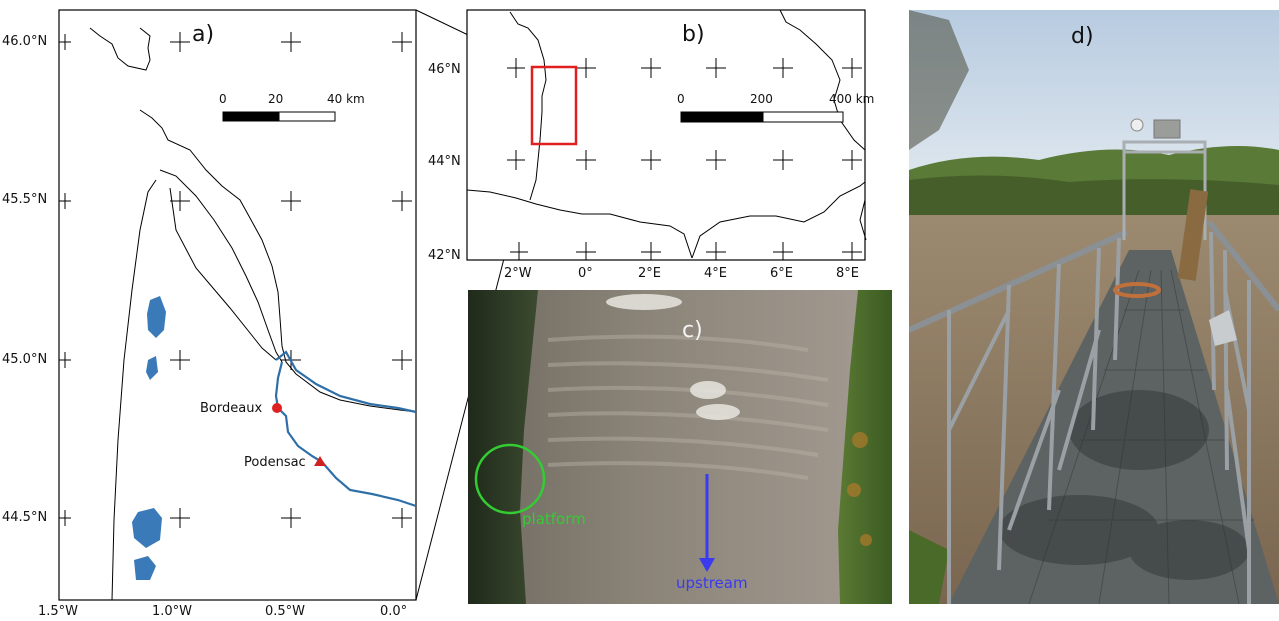  What do you see at coordinates (649, 273) in the screenshot?
I see `lon-tick-b-2e: 2°E` at bounding box center [649, 273].